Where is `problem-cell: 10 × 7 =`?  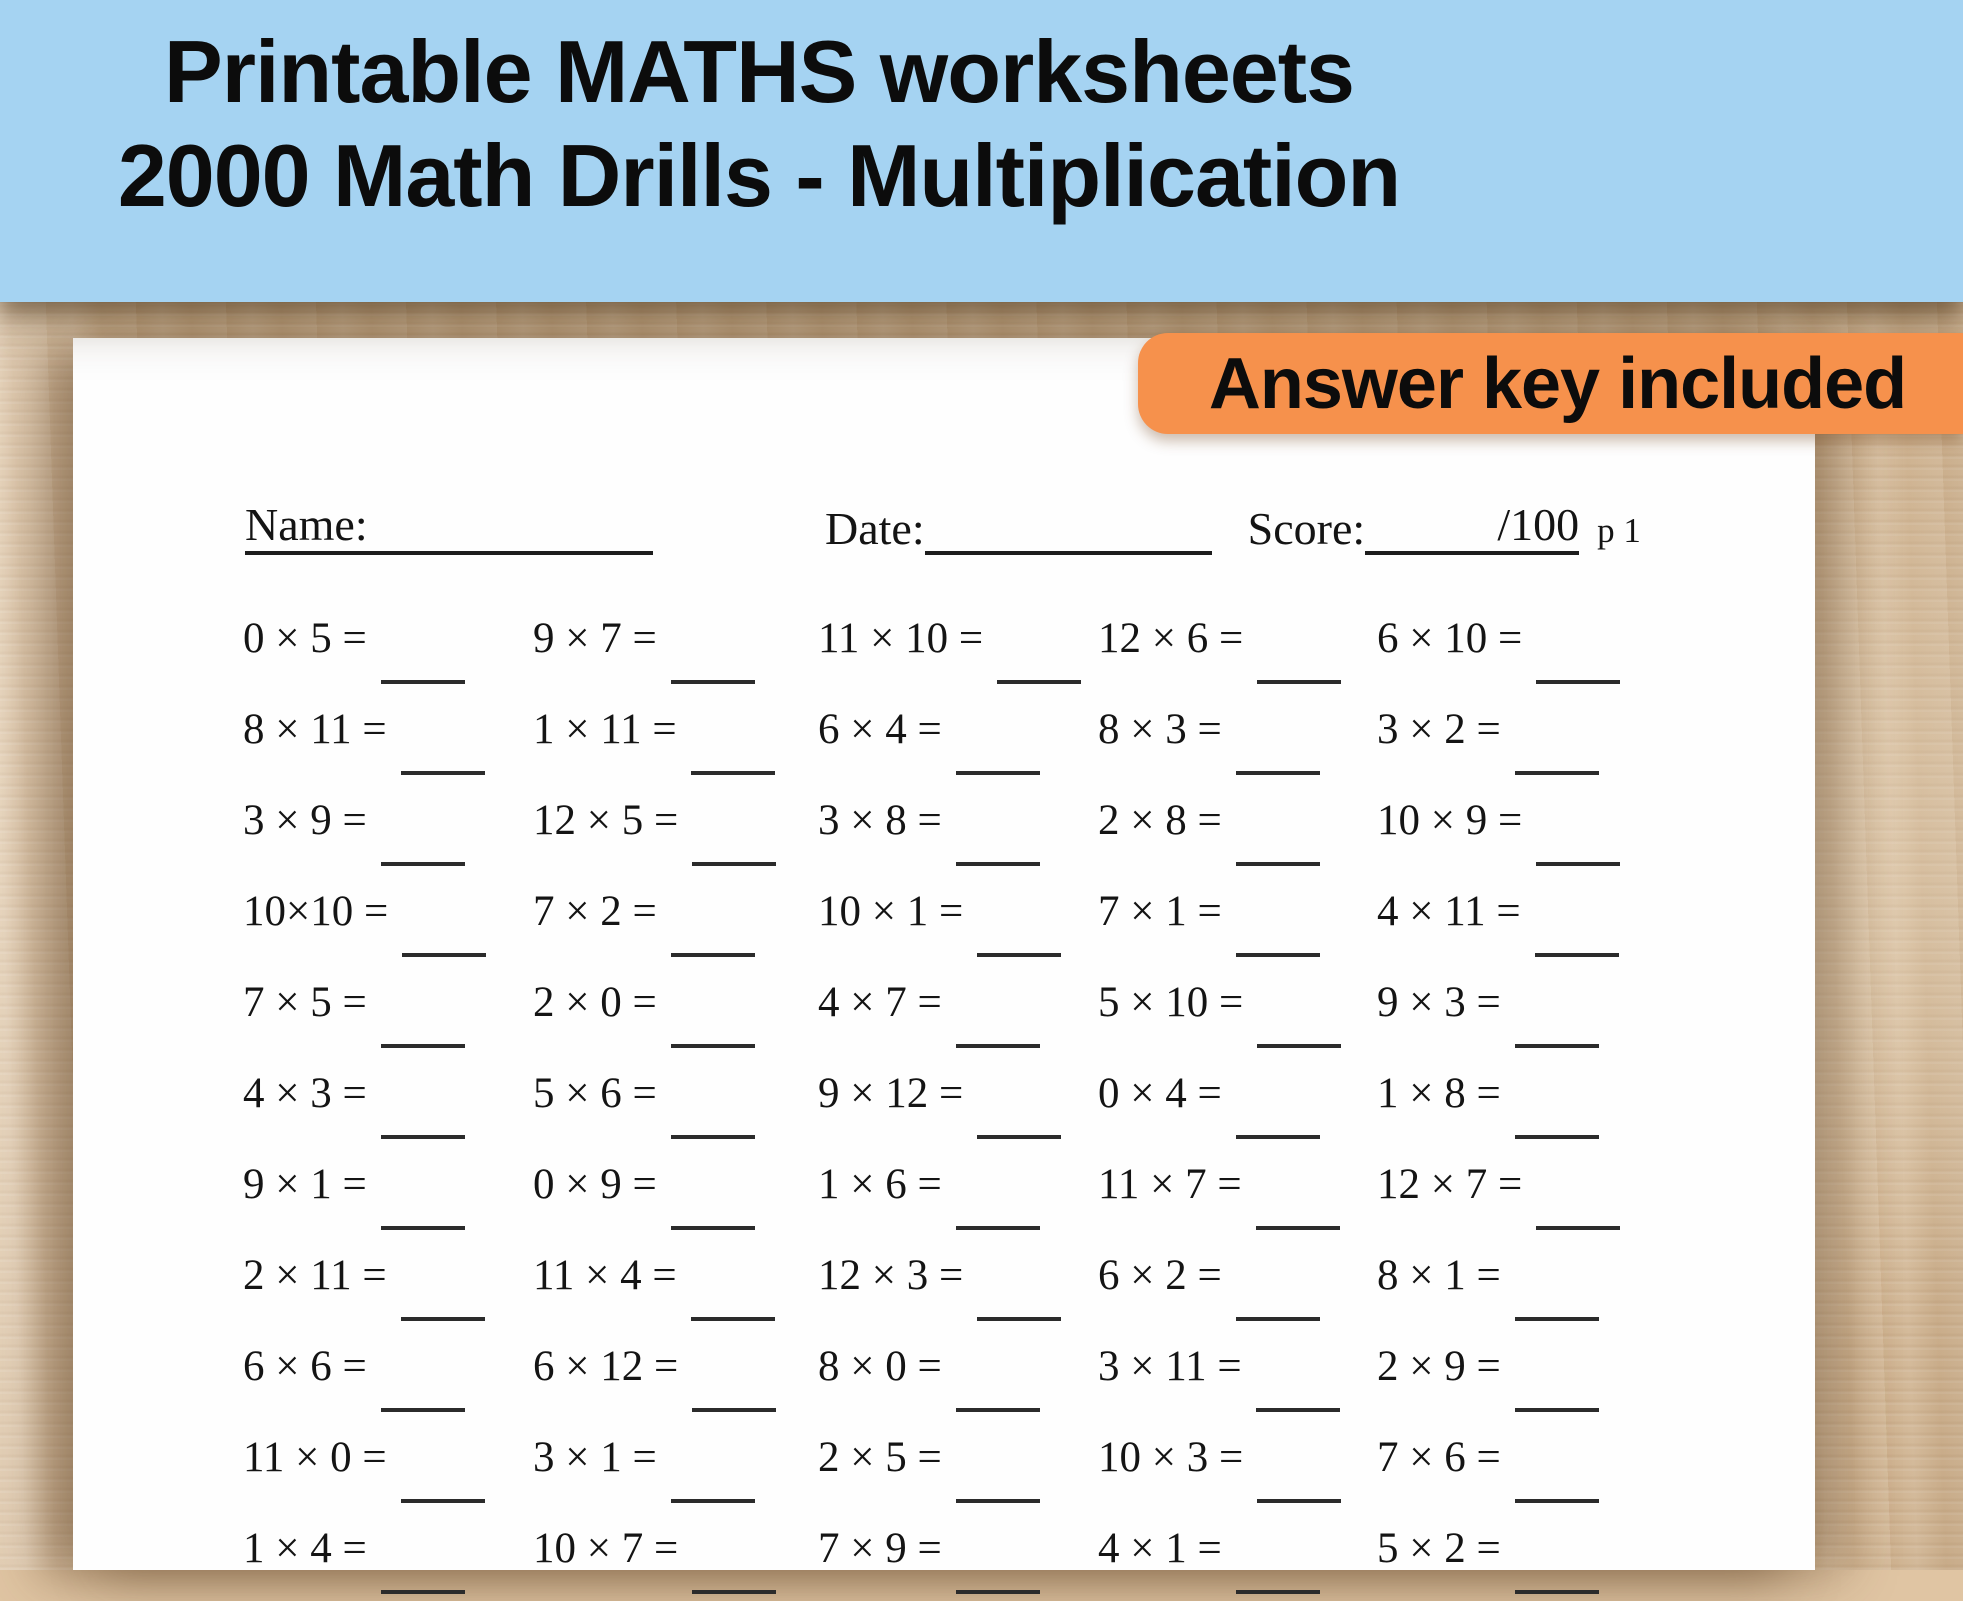 problem-cell: 10 × 7 = is located at coordinates (675, 1555).